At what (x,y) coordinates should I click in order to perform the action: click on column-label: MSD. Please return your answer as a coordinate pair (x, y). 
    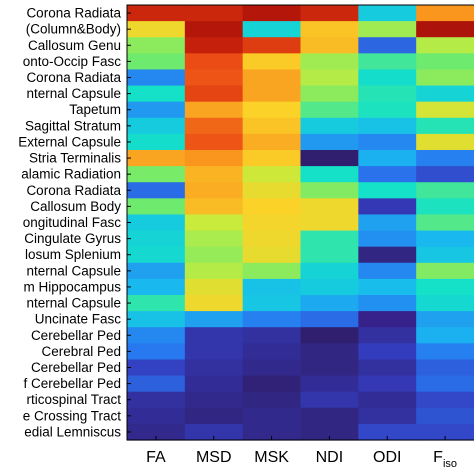
    Looking at the image, I should click on (214, 457).